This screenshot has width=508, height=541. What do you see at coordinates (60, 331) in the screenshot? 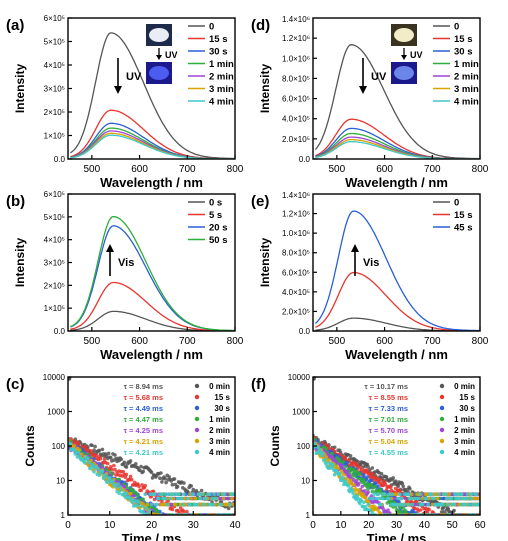
I see `y-tick-label: 0.0` at bounding box center [60, 331].